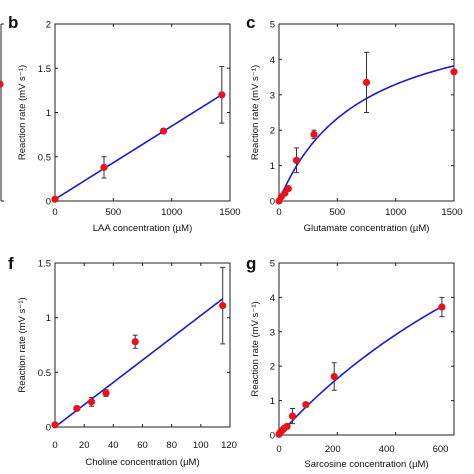 This screenshot has height=474, width=474. Describe the element at coordinates (142, 228) in the screenshot. I see `x-axis-title: LAA concentration (µM)` at that location.